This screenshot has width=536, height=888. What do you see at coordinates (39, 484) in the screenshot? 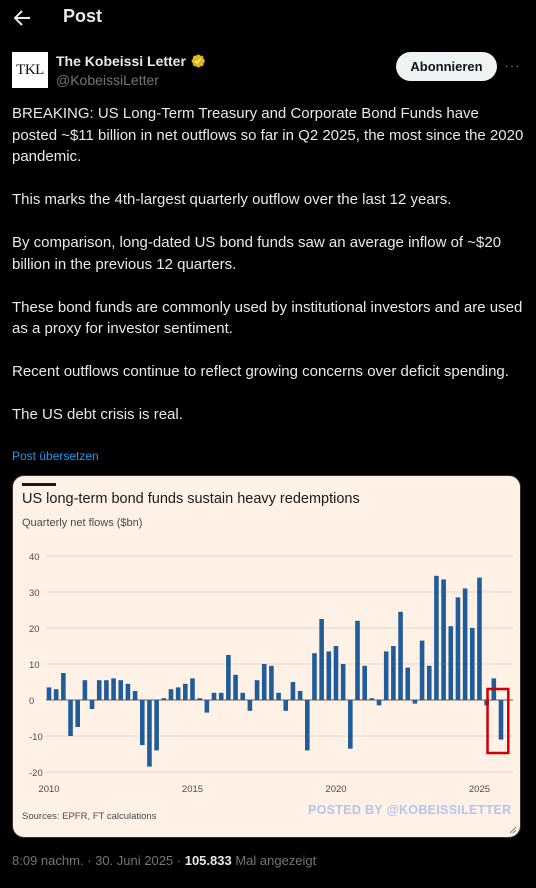
I see `chart-title-rule` at bounding box center [39, 484].